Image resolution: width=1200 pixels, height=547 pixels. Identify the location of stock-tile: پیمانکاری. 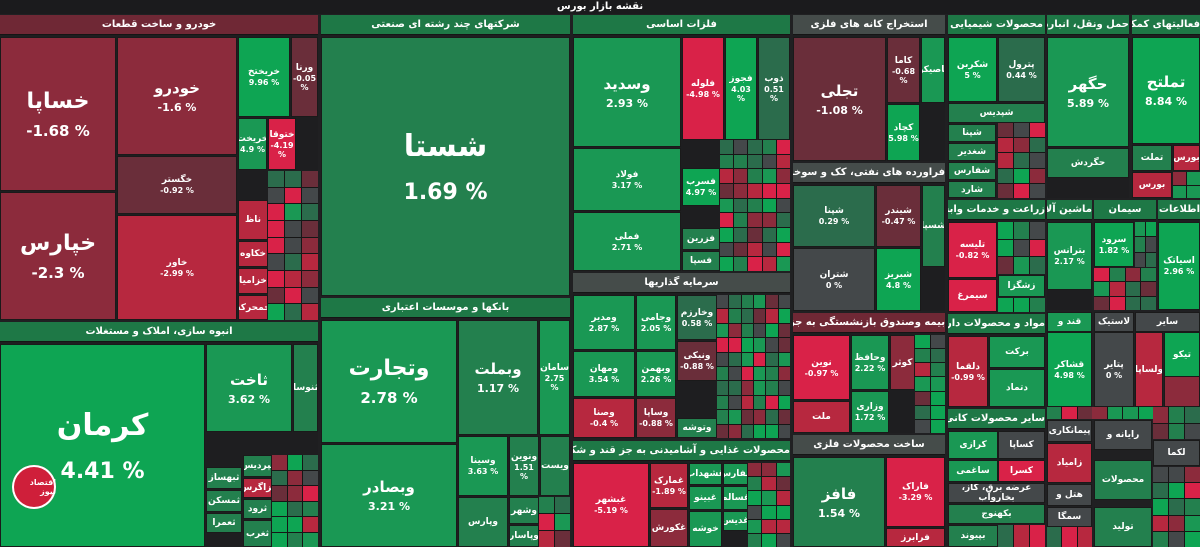
(1069, 431).